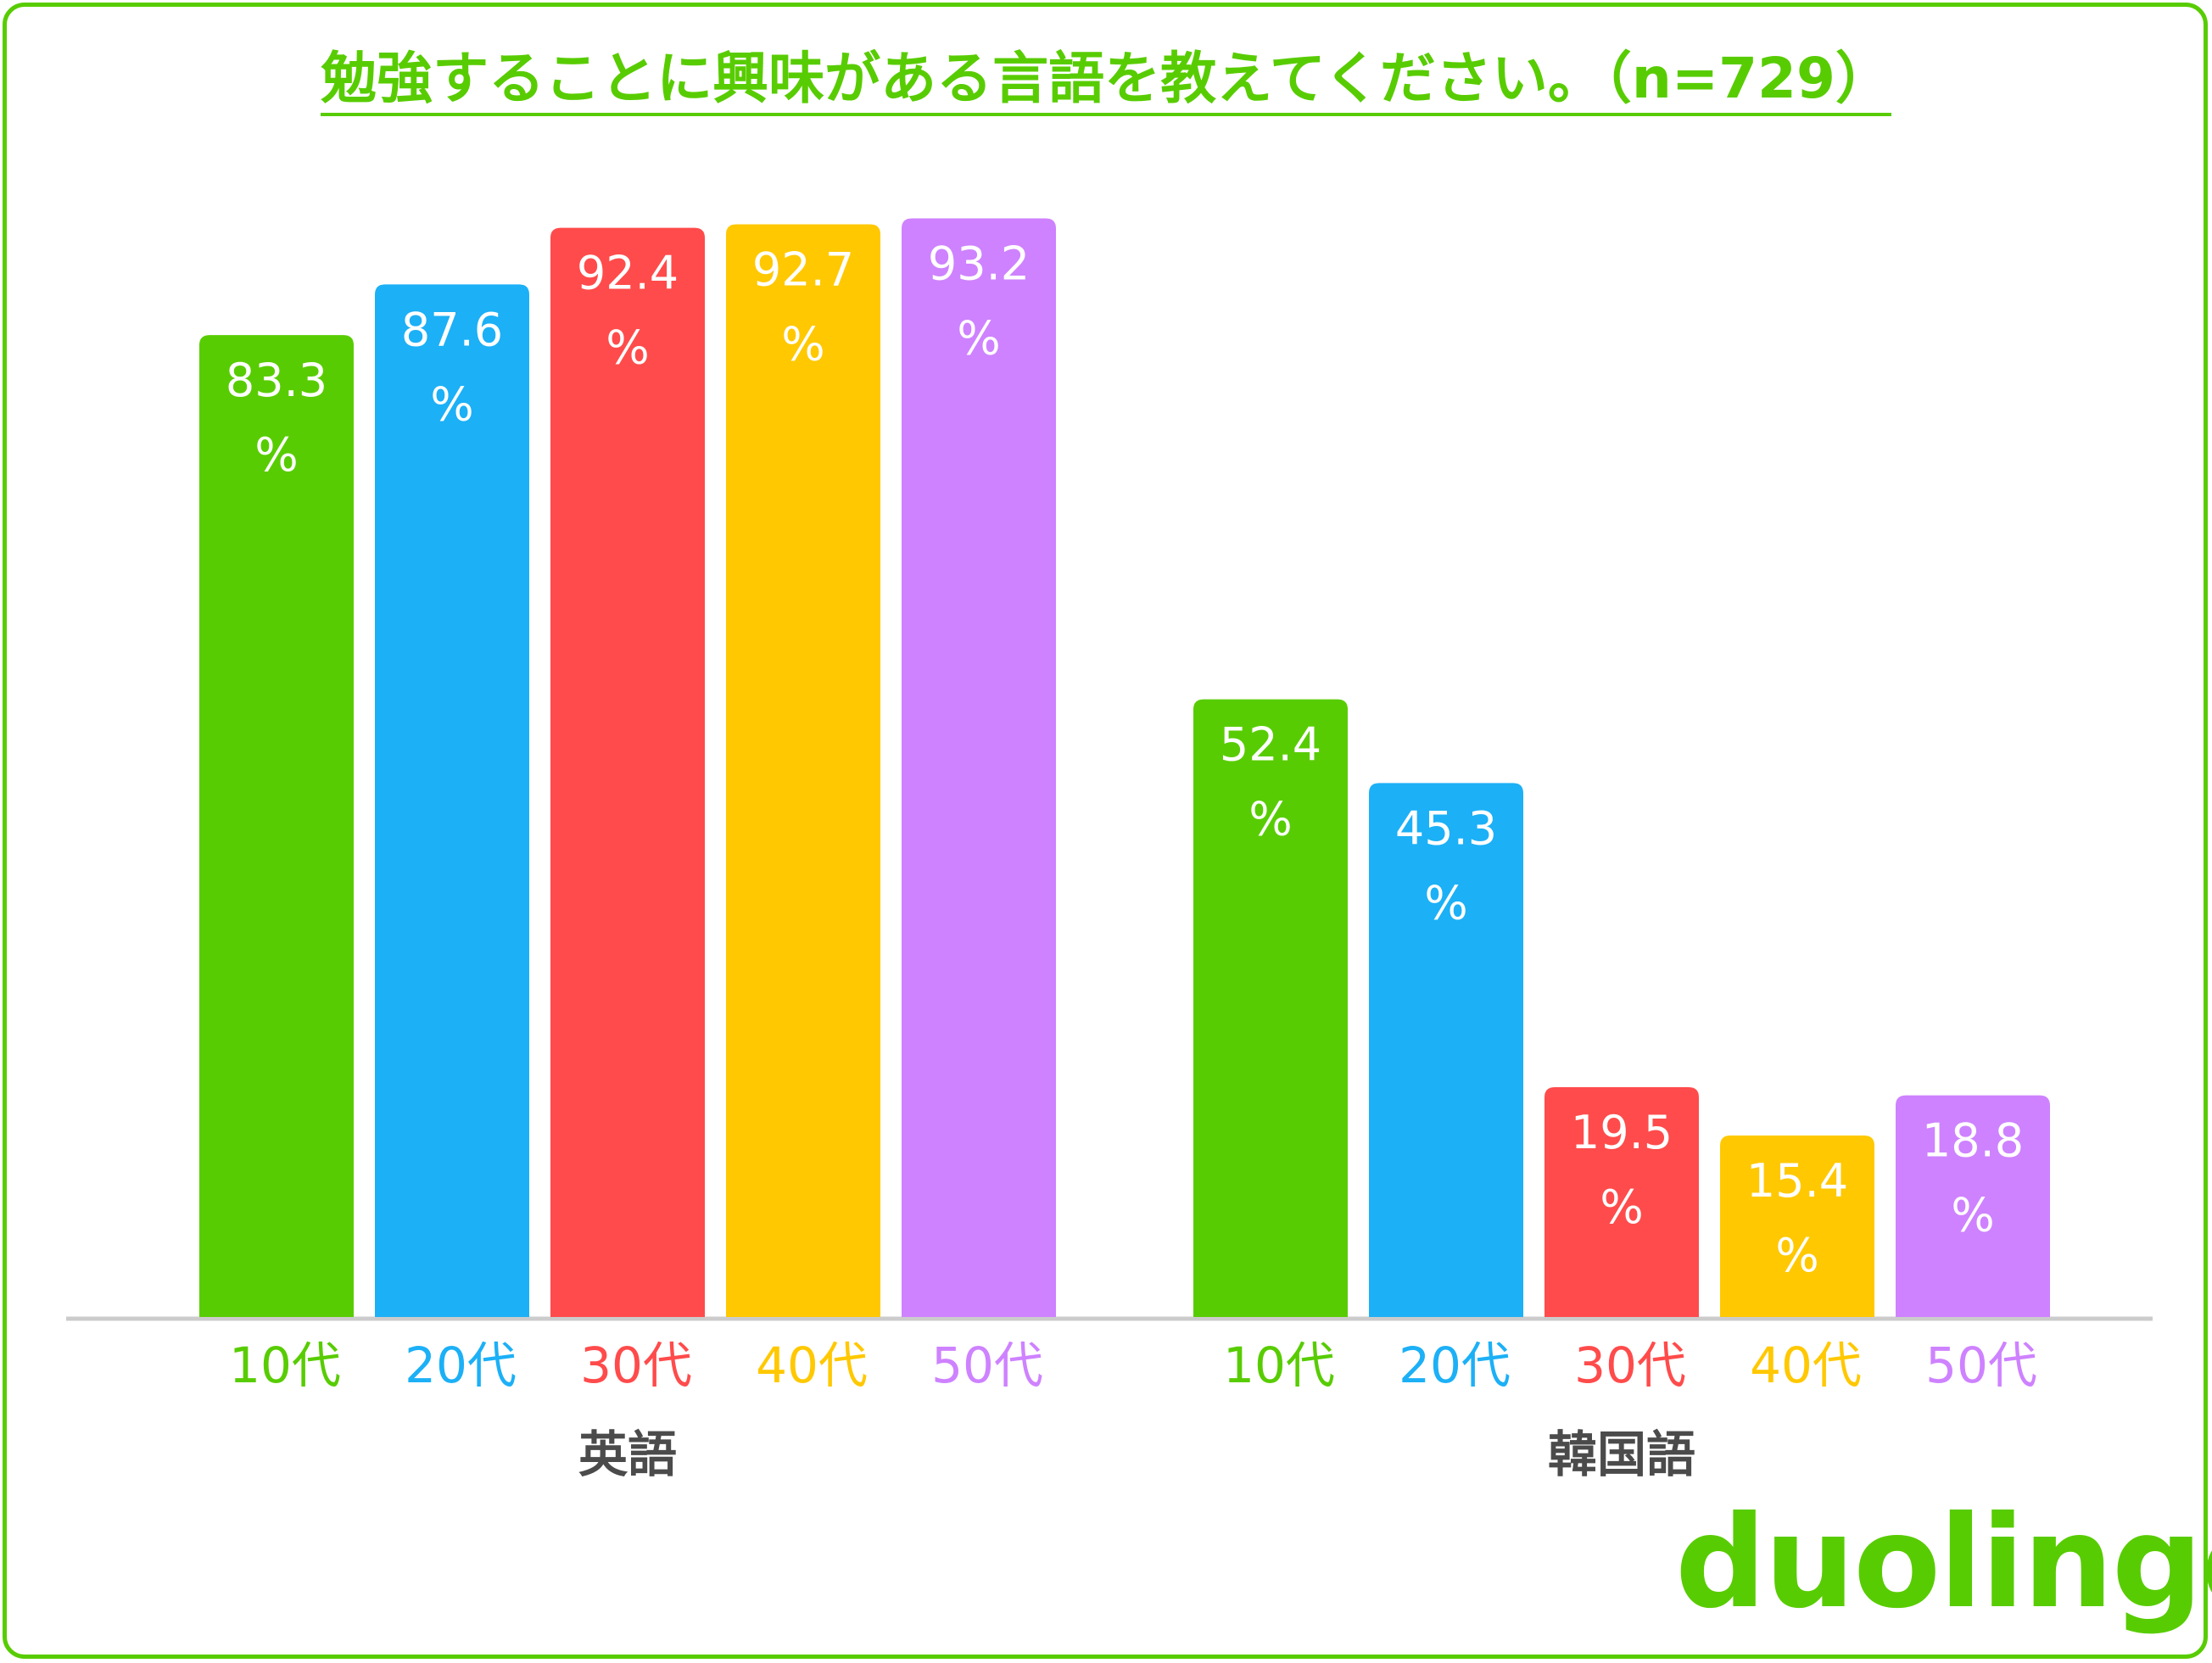  What do you see at coordinates (1622, 1132) in the screenshot?
I see `bar-value-label: 19.5` at bounding box center [1622, 1132].